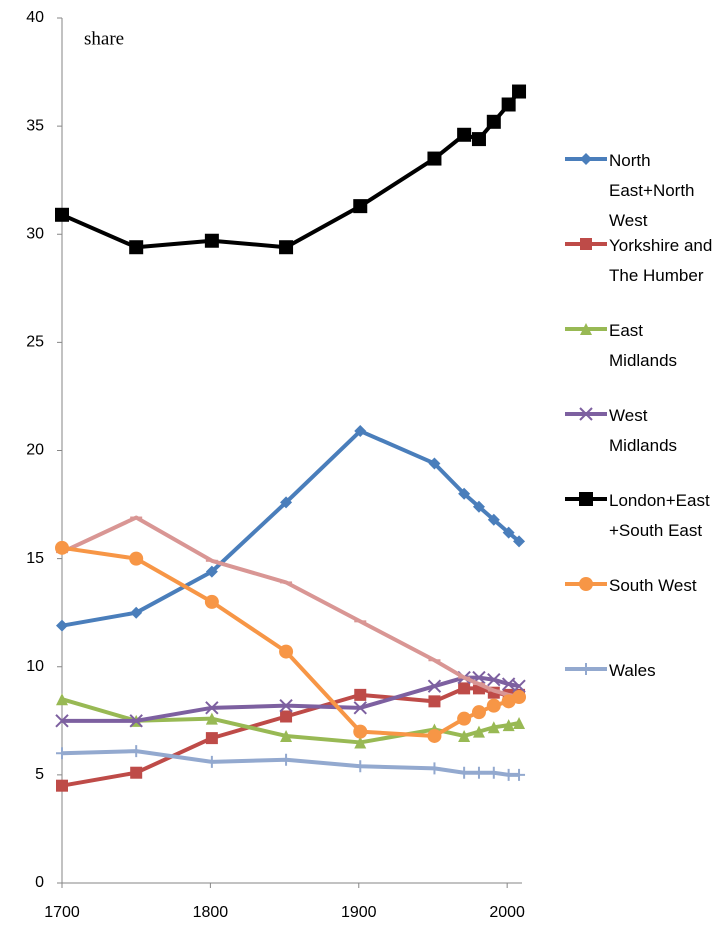  What do you see at coordinates (643, 345) in the screenshot?
I see `legend-label: East Midlands` at bounding box center [643, 345].